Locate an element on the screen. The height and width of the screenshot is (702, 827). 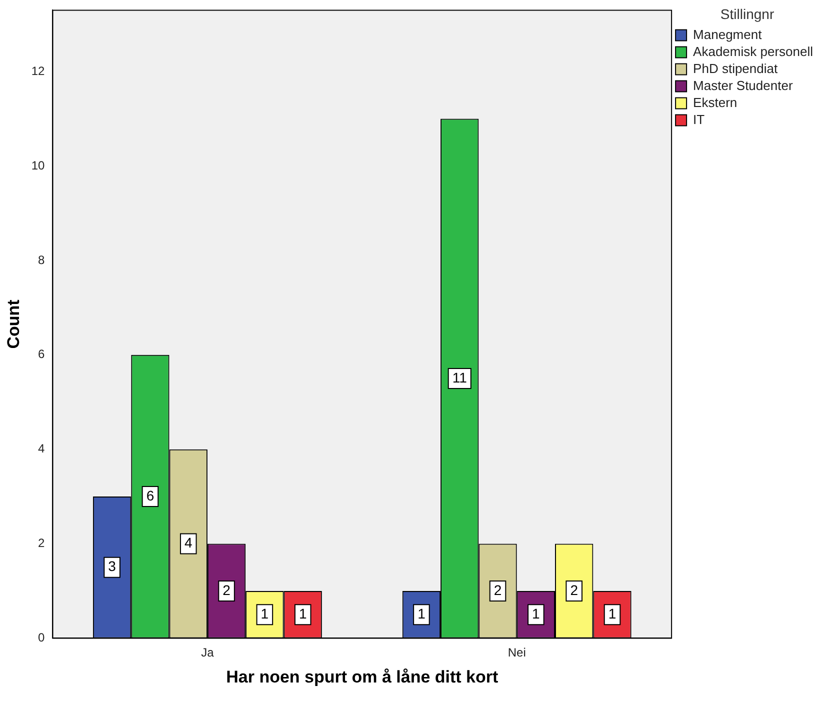
y-tick-label: 0 is located at coordinates (42, 637).